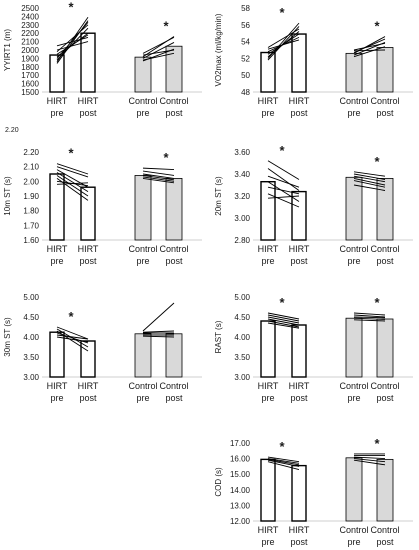  I want to click on y-tick-label: 2500, so click(30, 8).